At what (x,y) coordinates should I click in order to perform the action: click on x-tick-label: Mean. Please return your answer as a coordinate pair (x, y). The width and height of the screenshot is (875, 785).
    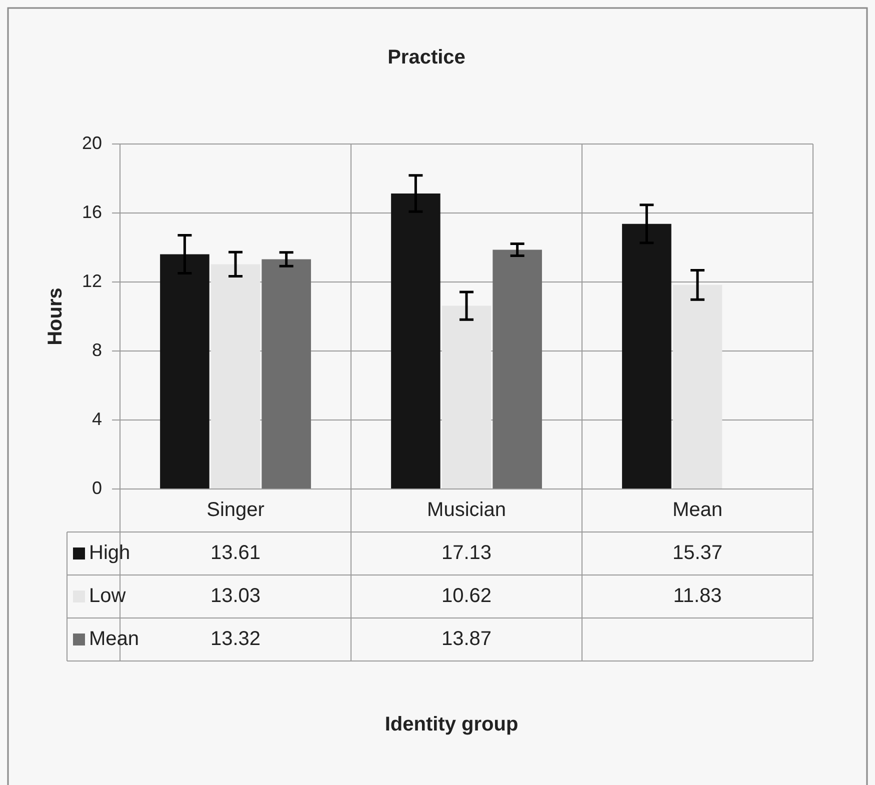
    Looking at the image, I should click on (697, 510).